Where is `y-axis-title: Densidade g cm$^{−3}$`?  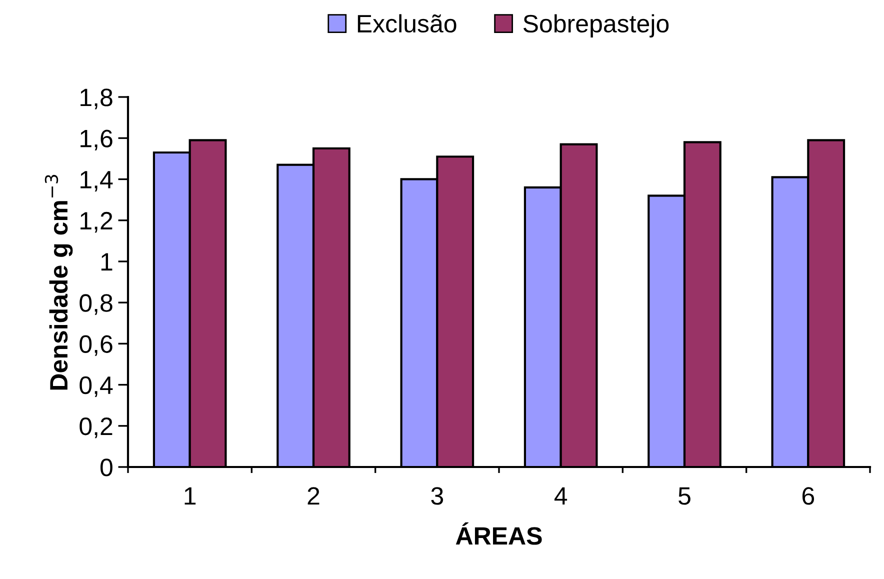 y-axis-title: Densidade g cm$^{−3}$ is located at coordinates (58, 282).